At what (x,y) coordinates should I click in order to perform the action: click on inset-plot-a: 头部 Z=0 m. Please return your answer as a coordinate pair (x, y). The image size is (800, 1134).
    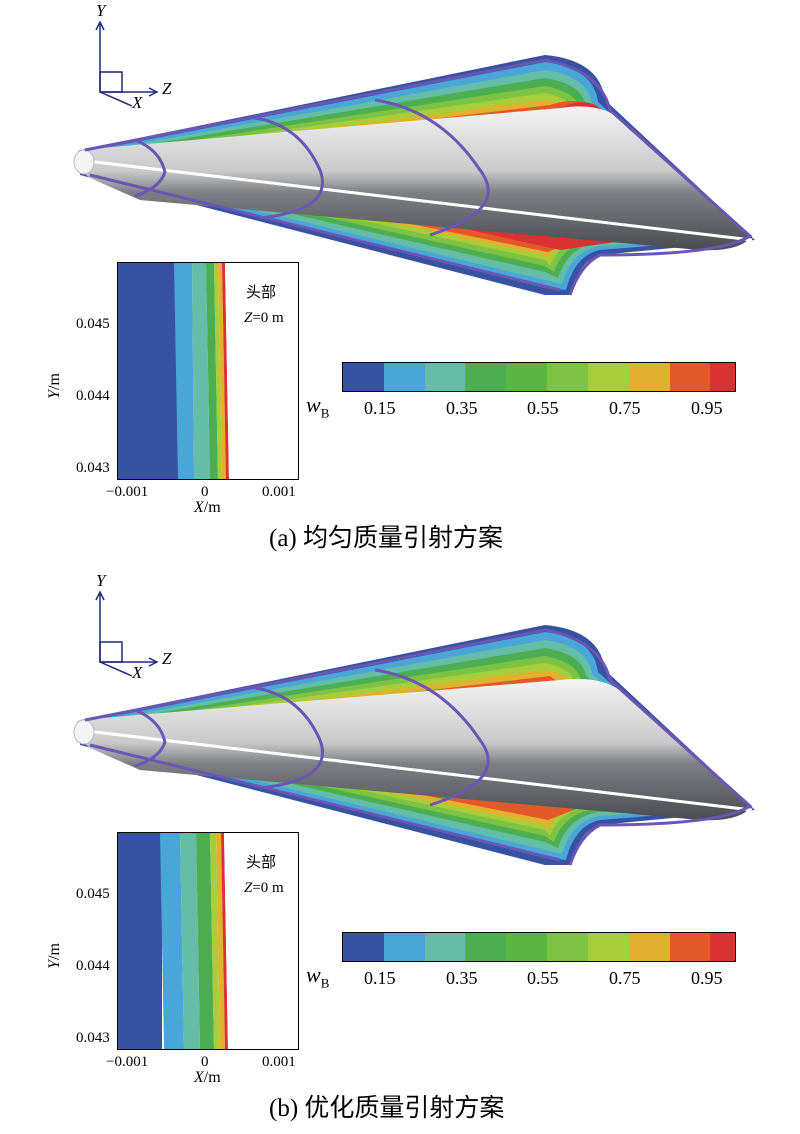
    Looking at the image, I should click on (208, 371).